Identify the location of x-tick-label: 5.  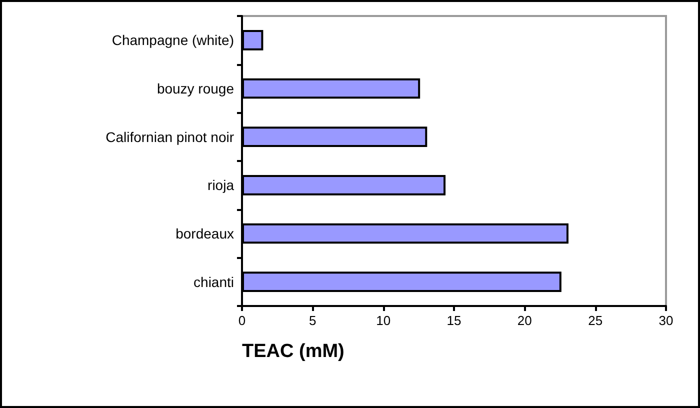
(312, 320).